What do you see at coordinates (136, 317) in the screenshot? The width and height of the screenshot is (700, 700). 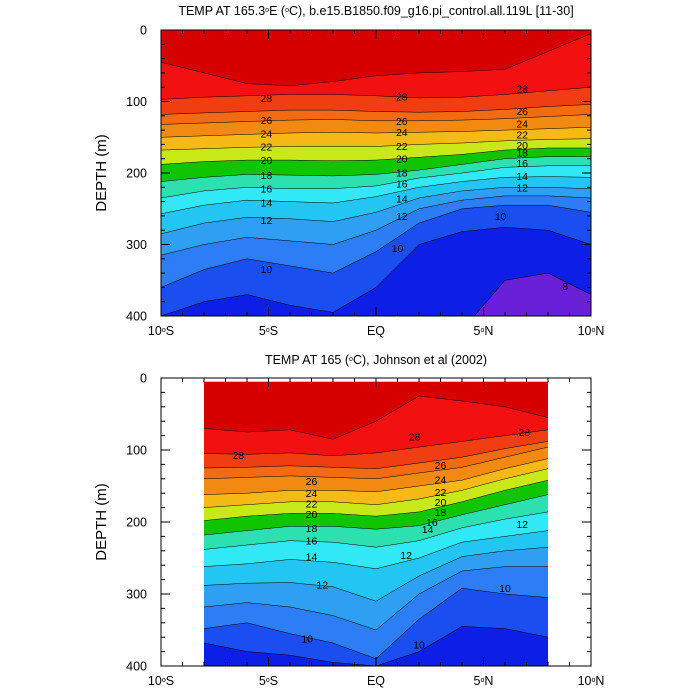 I see `y-tick-label: 400` at bounding box center [136, 317].